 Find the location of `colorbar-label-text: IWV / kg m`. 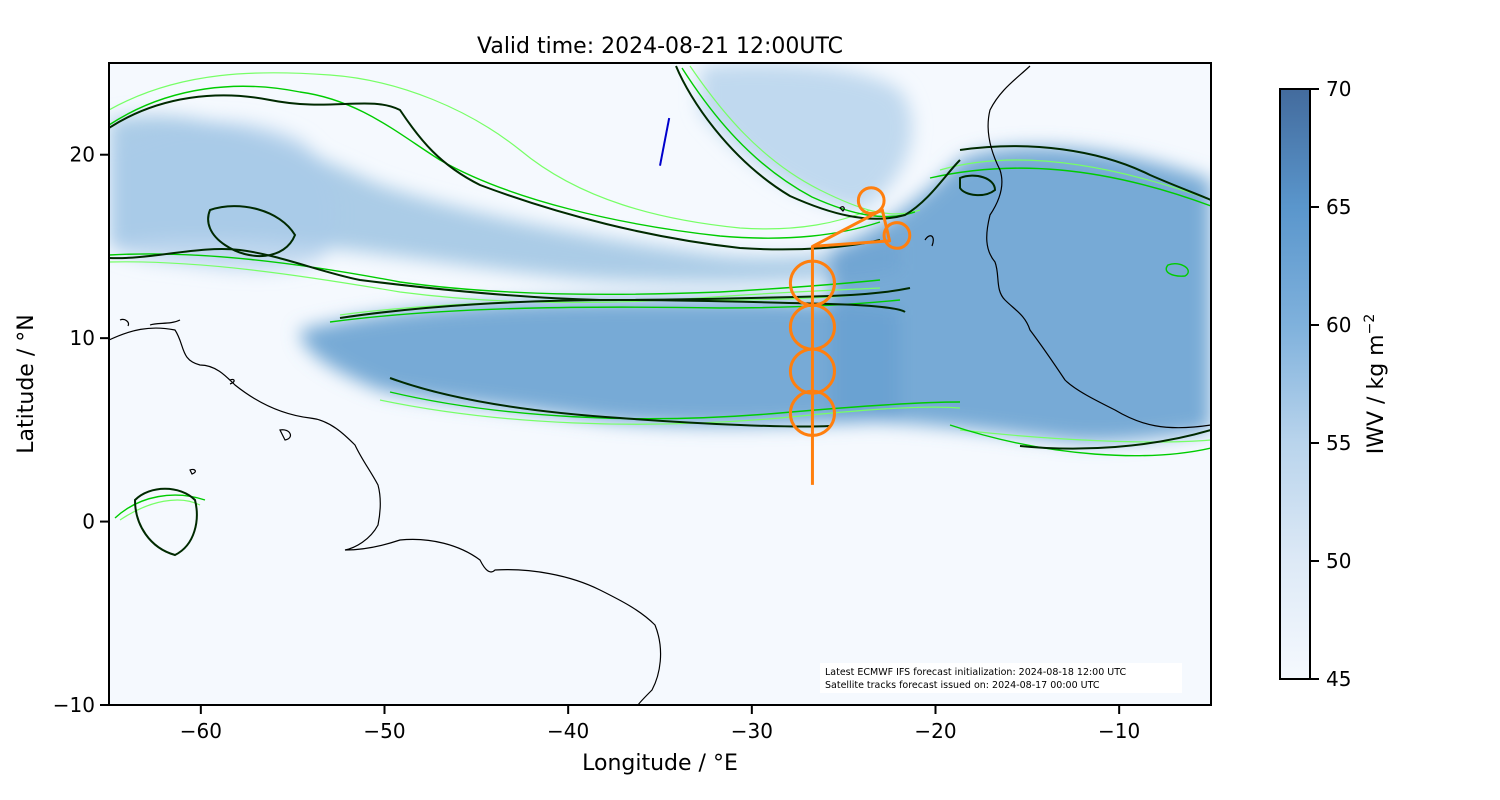

colorbar-label-text: IWV / kg m is located at coordinates (1376, 394).